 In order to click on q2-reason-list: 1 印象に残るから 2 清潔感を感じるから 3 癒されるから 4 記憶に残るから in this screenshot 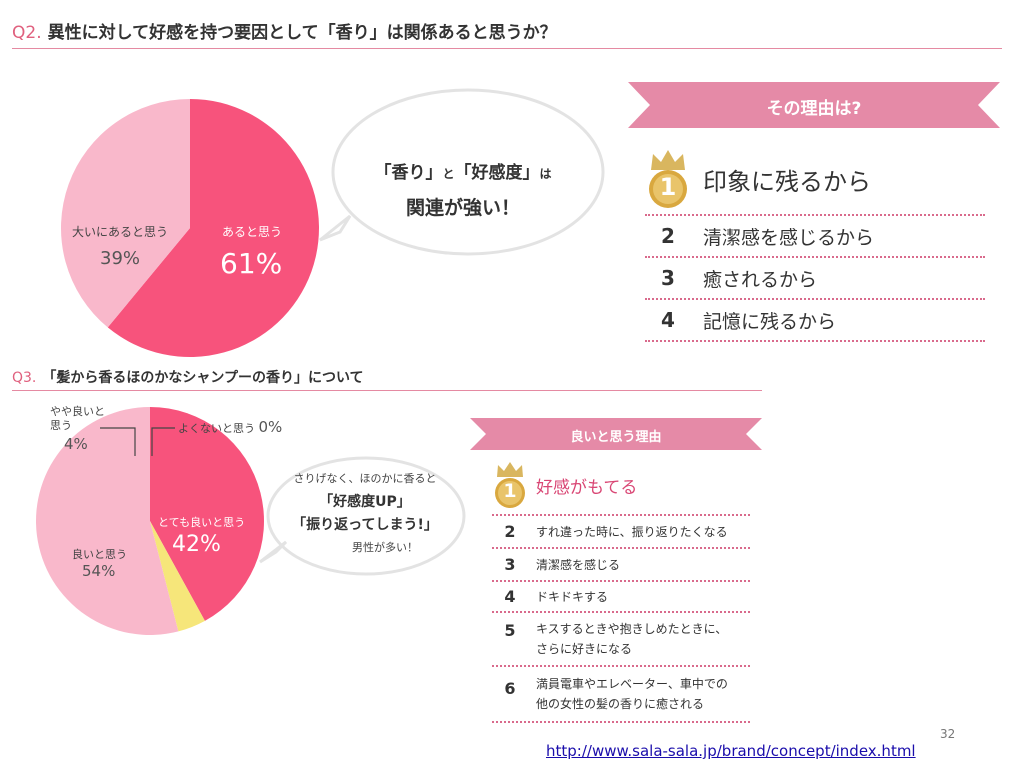, I will do `click(815, 243)`.